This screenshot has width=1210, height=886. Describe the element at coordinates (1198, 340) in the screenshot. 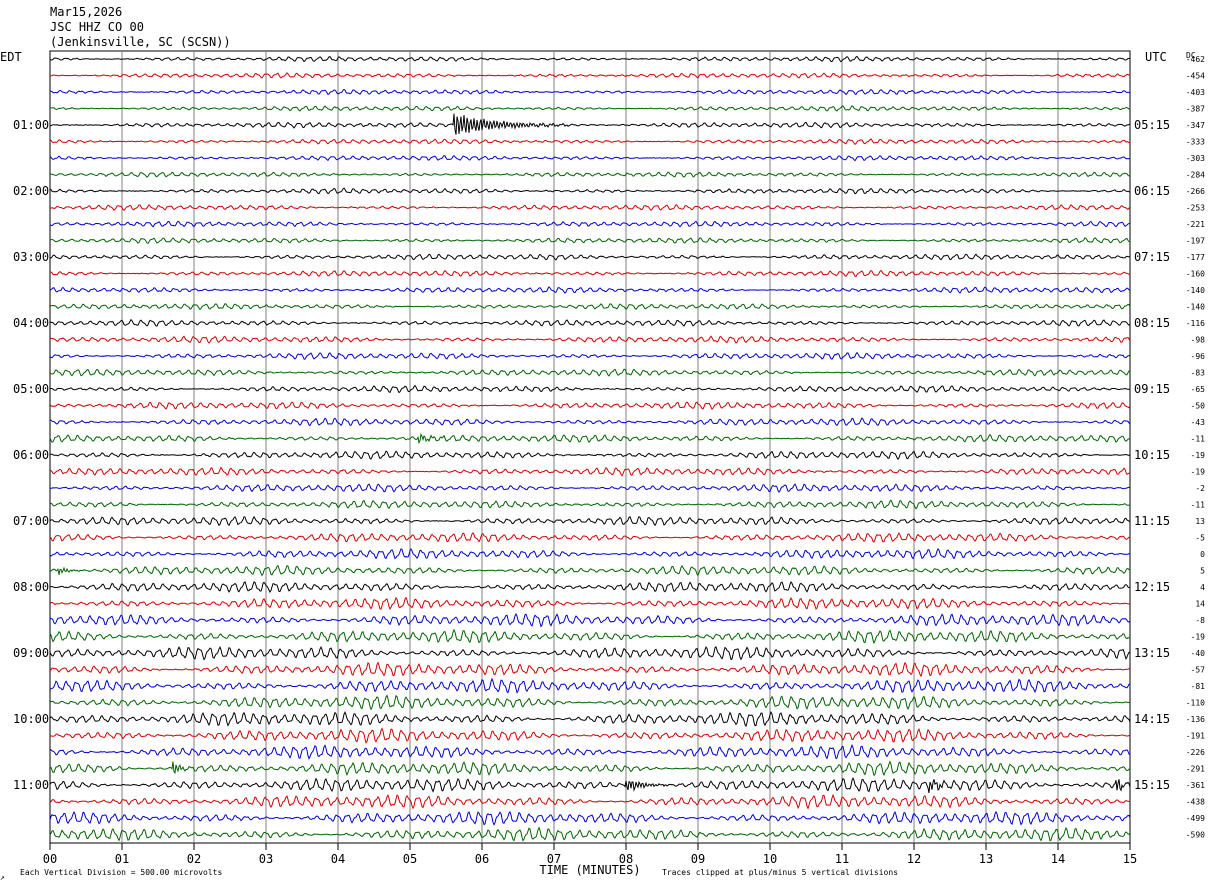

I see `dc-offset-value: -98` at that location.